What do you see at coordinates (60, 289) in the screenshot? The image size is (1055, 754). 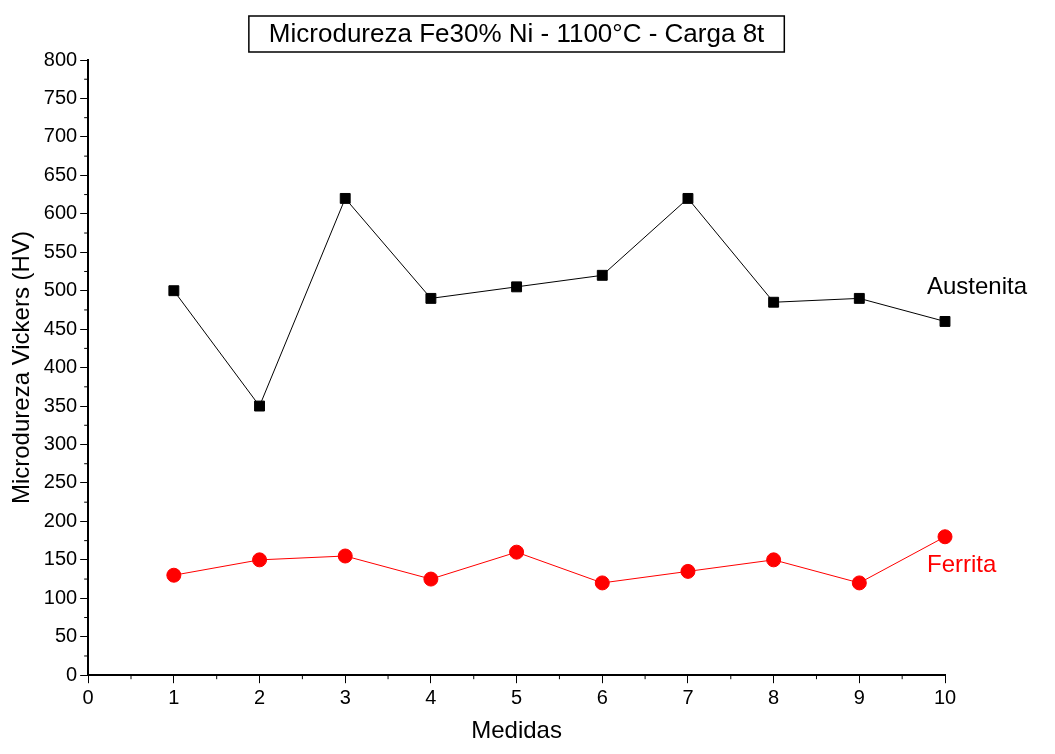 I see `y-tick-label: 500` at bounding box center [60, 289].